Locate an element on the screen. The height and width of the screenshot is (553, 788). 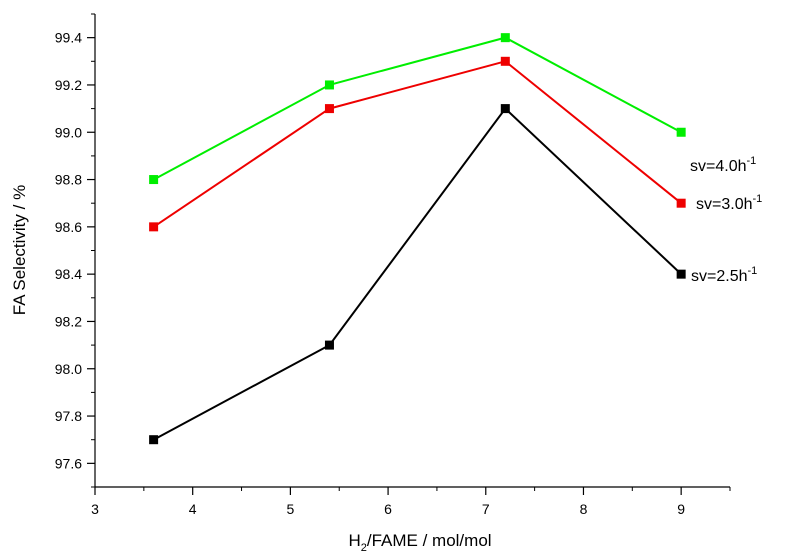
x-tick-label: 9 is located at coordinates (681, 509).